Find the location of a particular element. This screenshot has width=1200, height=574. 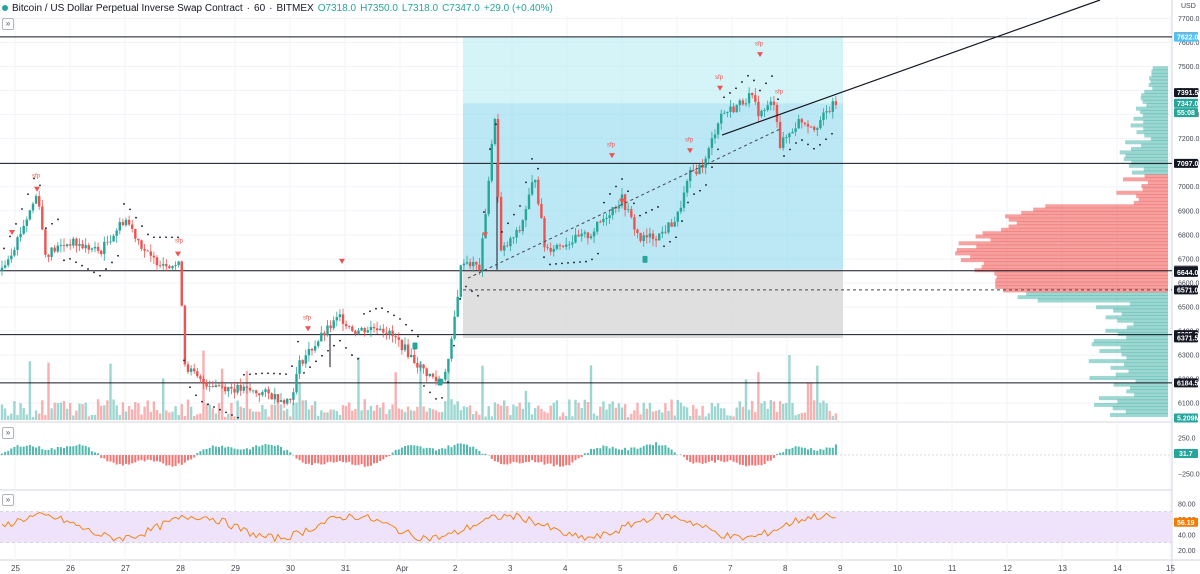

price-tag is located at coordinates (1186, 272).